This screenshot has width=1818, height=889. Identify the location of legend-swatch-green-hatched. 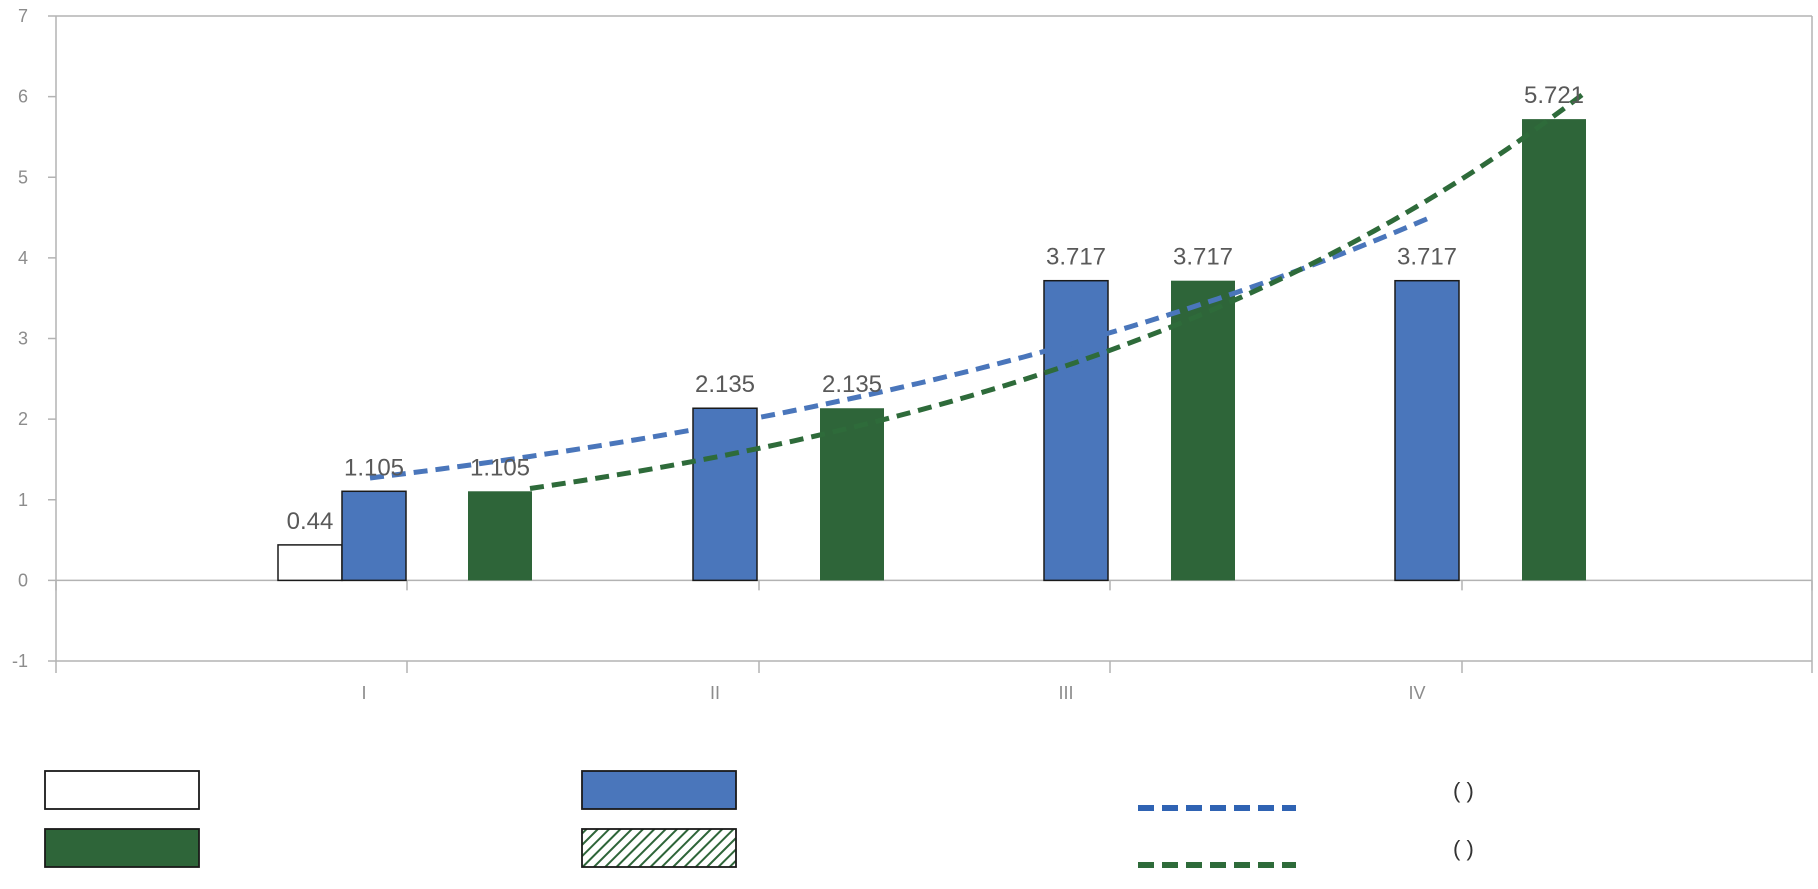
(659, 848).